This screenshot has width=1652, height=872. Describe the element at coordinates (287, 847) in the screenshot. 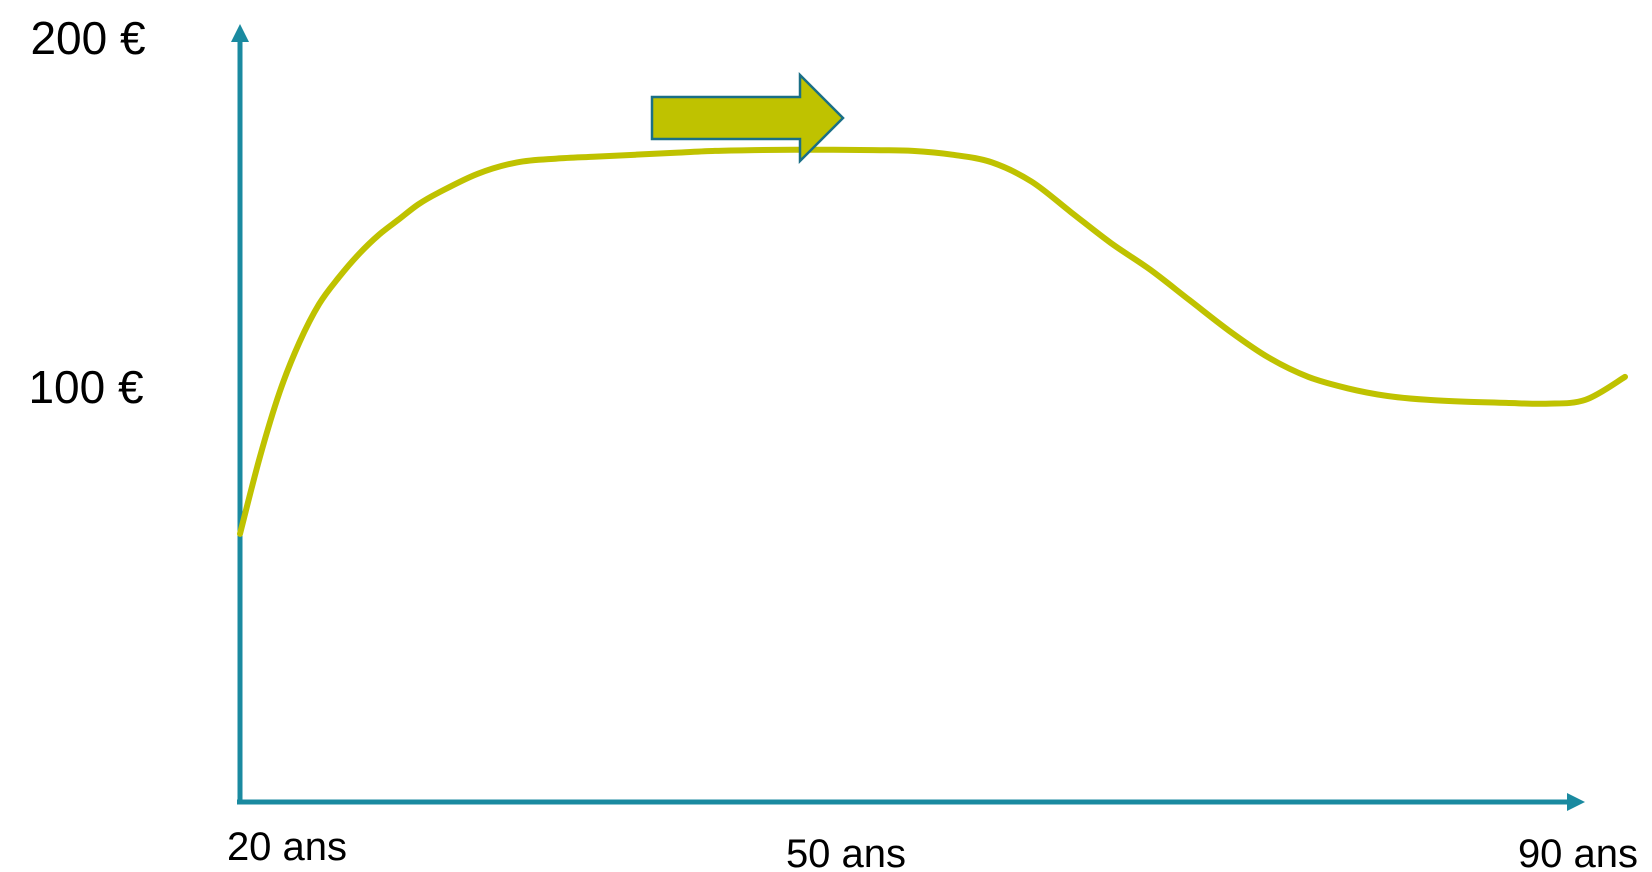

I see `x-tick-label-20: 20 ans` at that location.